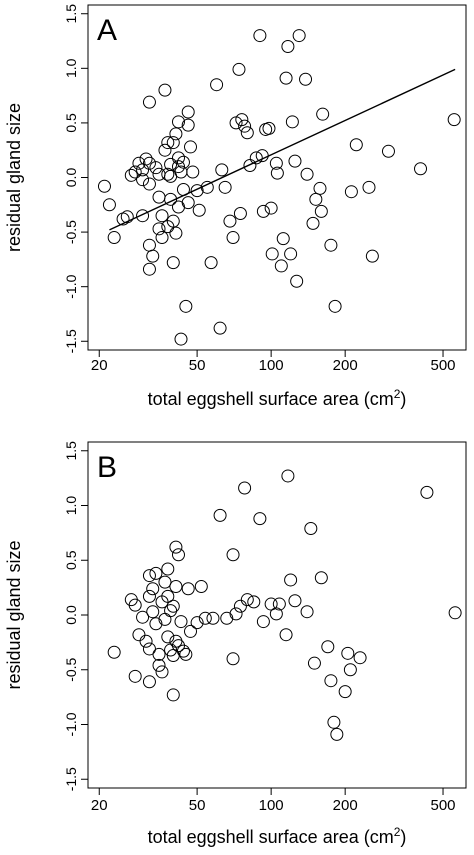 The width and height of the screenshot is (474, 855). Describe the element at coordinates (71, 68) in the screenshot. I see `y-tick-label: 1.0` at that location.